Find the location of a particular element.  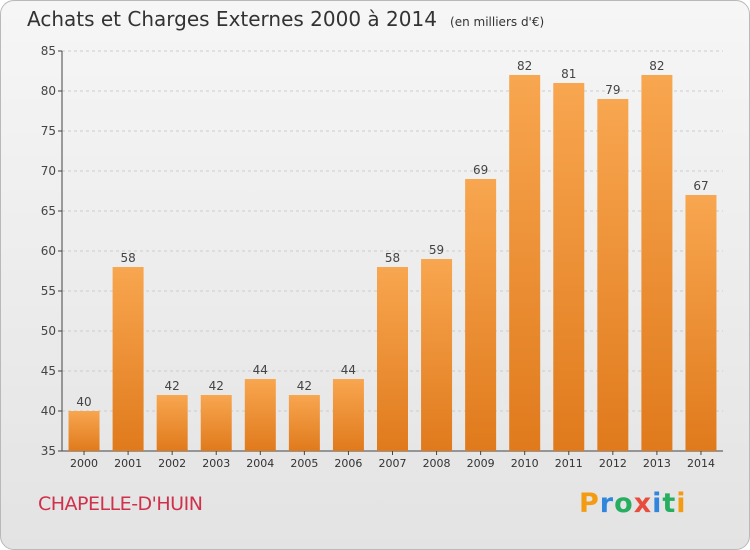

x-tick-label: 2014 is located at coordinates (701, 463).